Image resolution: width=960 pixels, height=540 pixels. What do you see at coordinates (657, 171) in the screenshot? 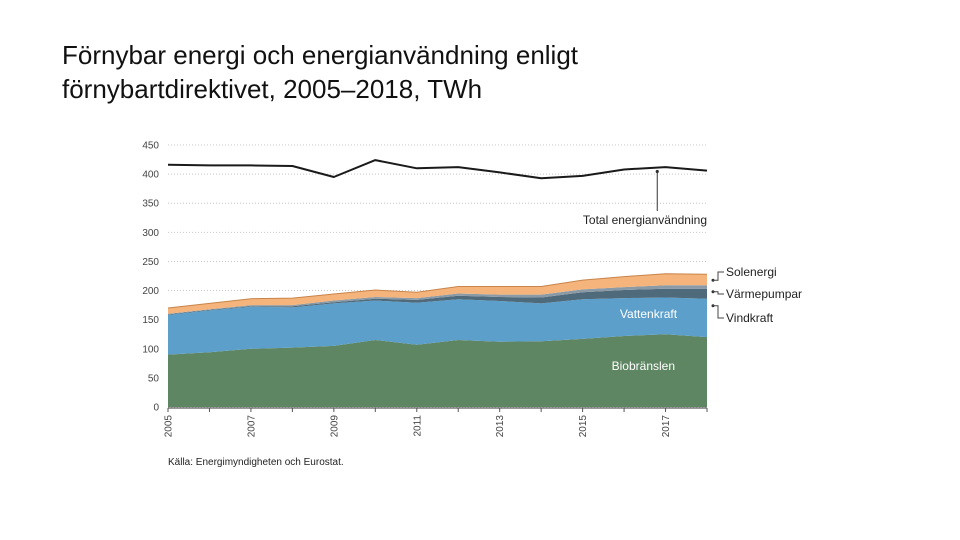
I see `annotation-dot` at bounding box center [657, 171].